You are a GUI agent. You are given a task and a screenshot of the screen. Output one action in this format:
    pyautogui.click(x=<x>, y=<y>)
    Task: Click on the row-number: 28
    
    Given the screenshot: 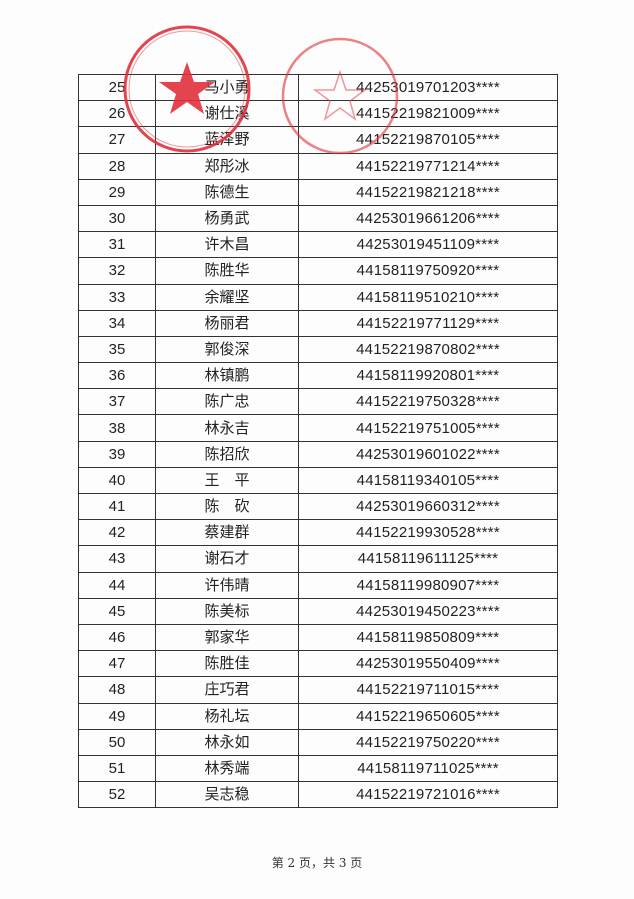 What is the action you would take?
    pyautogui.click(x=117, y=166)
    